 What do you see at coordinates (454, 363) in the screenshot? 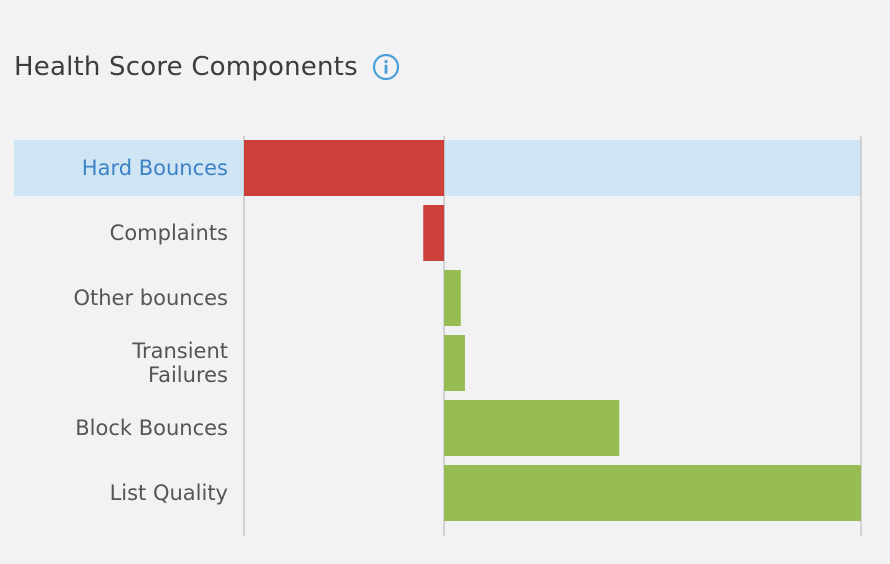
I see `bar-transient-failures` at bounding box center [454, 363].